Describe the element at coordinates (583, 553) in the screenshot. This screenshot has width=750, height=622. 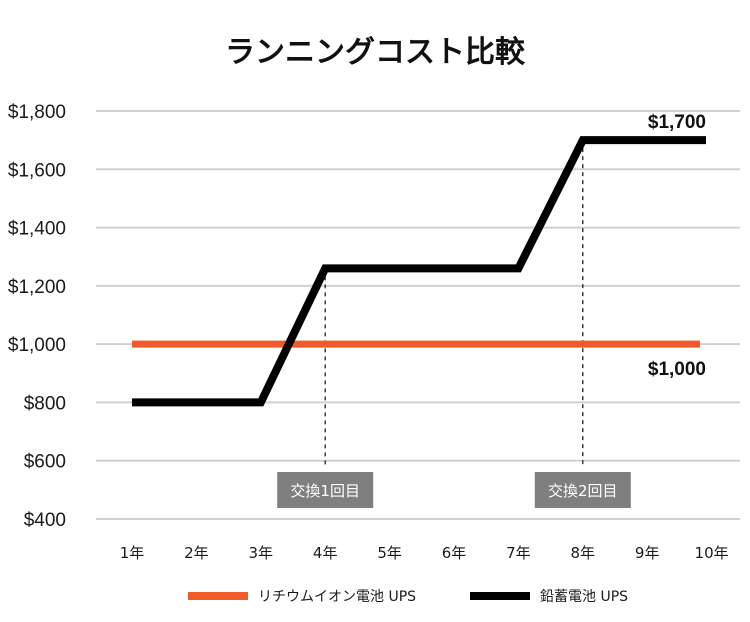
I see `x-tick-label: 8年` at that location.